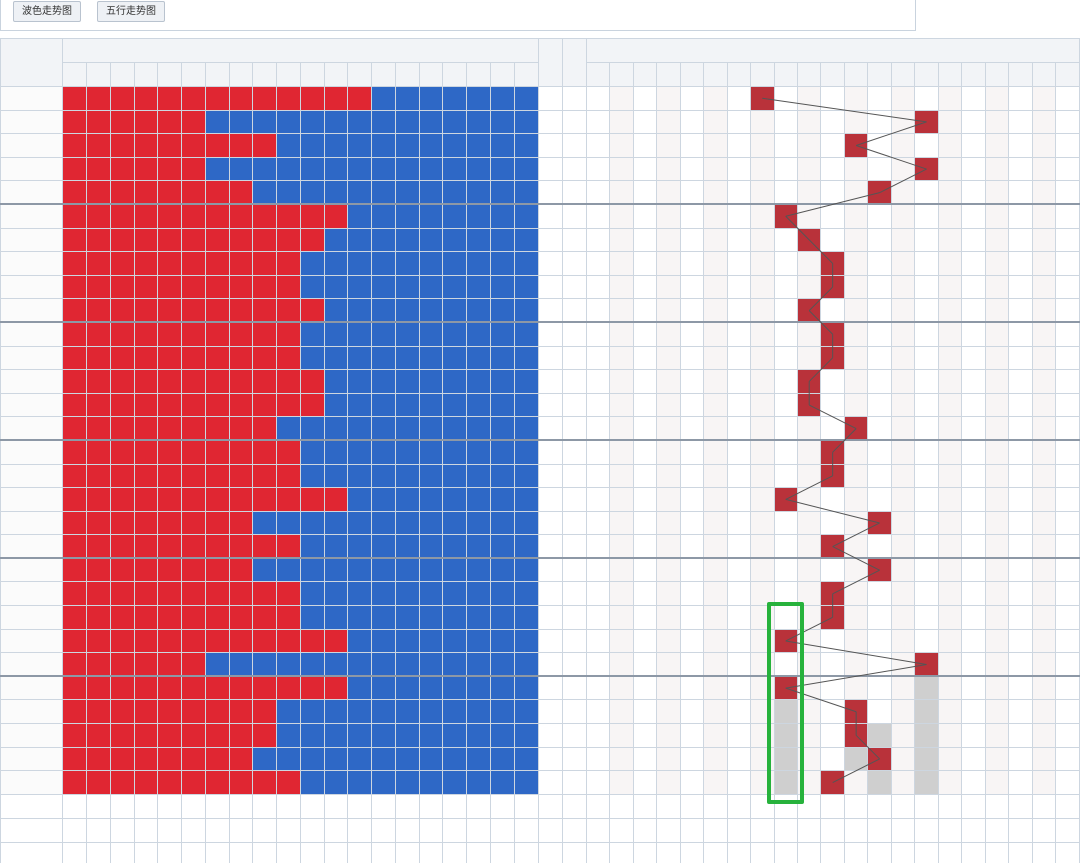 The image size is (1080, 863). I want to click on sum-cell, so click(550, 98).